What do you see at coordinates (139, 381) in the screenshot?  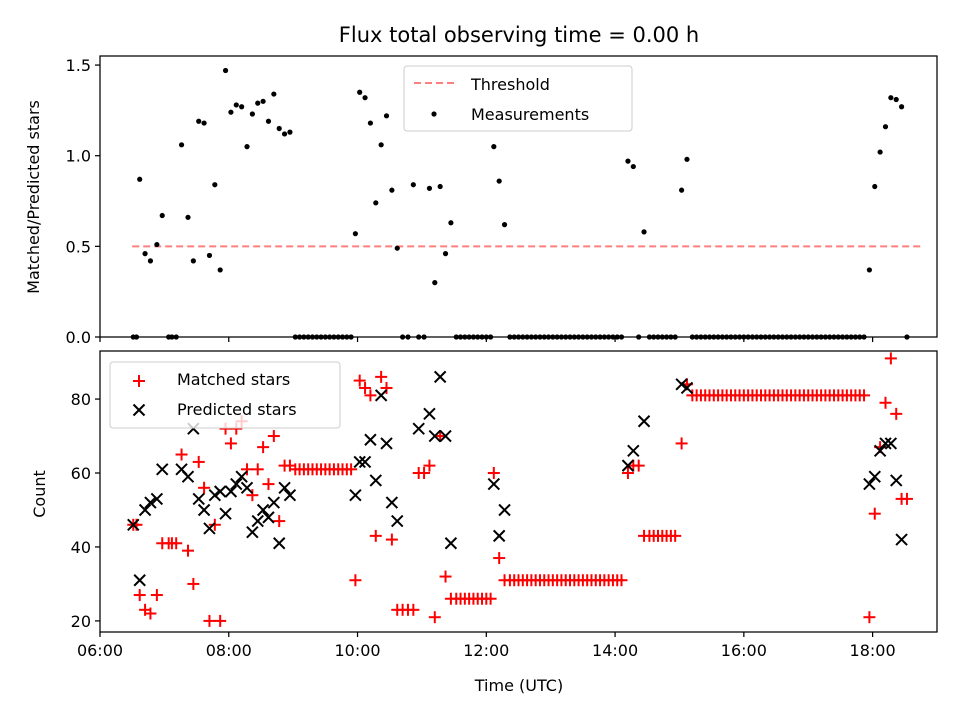 I see `matched-legend-swatch` at bounding box center [139, 381].